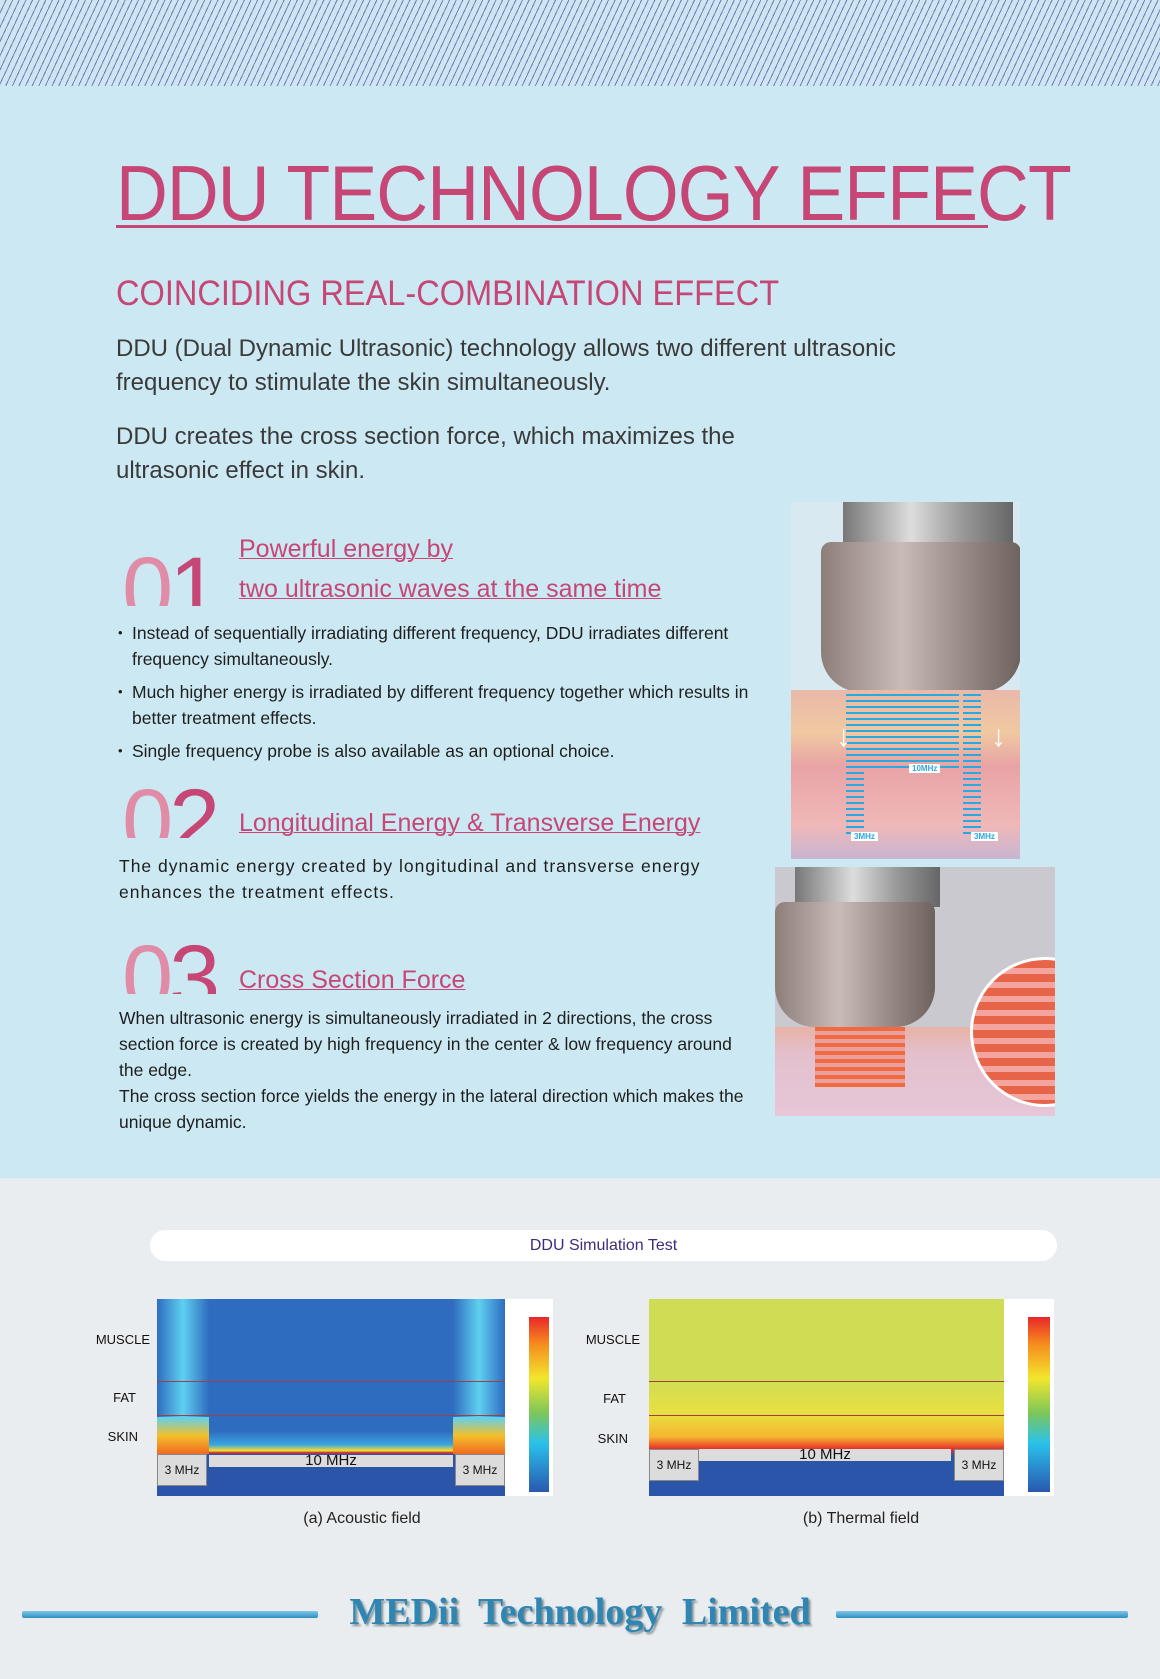  Describe the element at coordinates (984, 836) in the screenshot. I see `label-3mhz-right: 3MHz` at that location.